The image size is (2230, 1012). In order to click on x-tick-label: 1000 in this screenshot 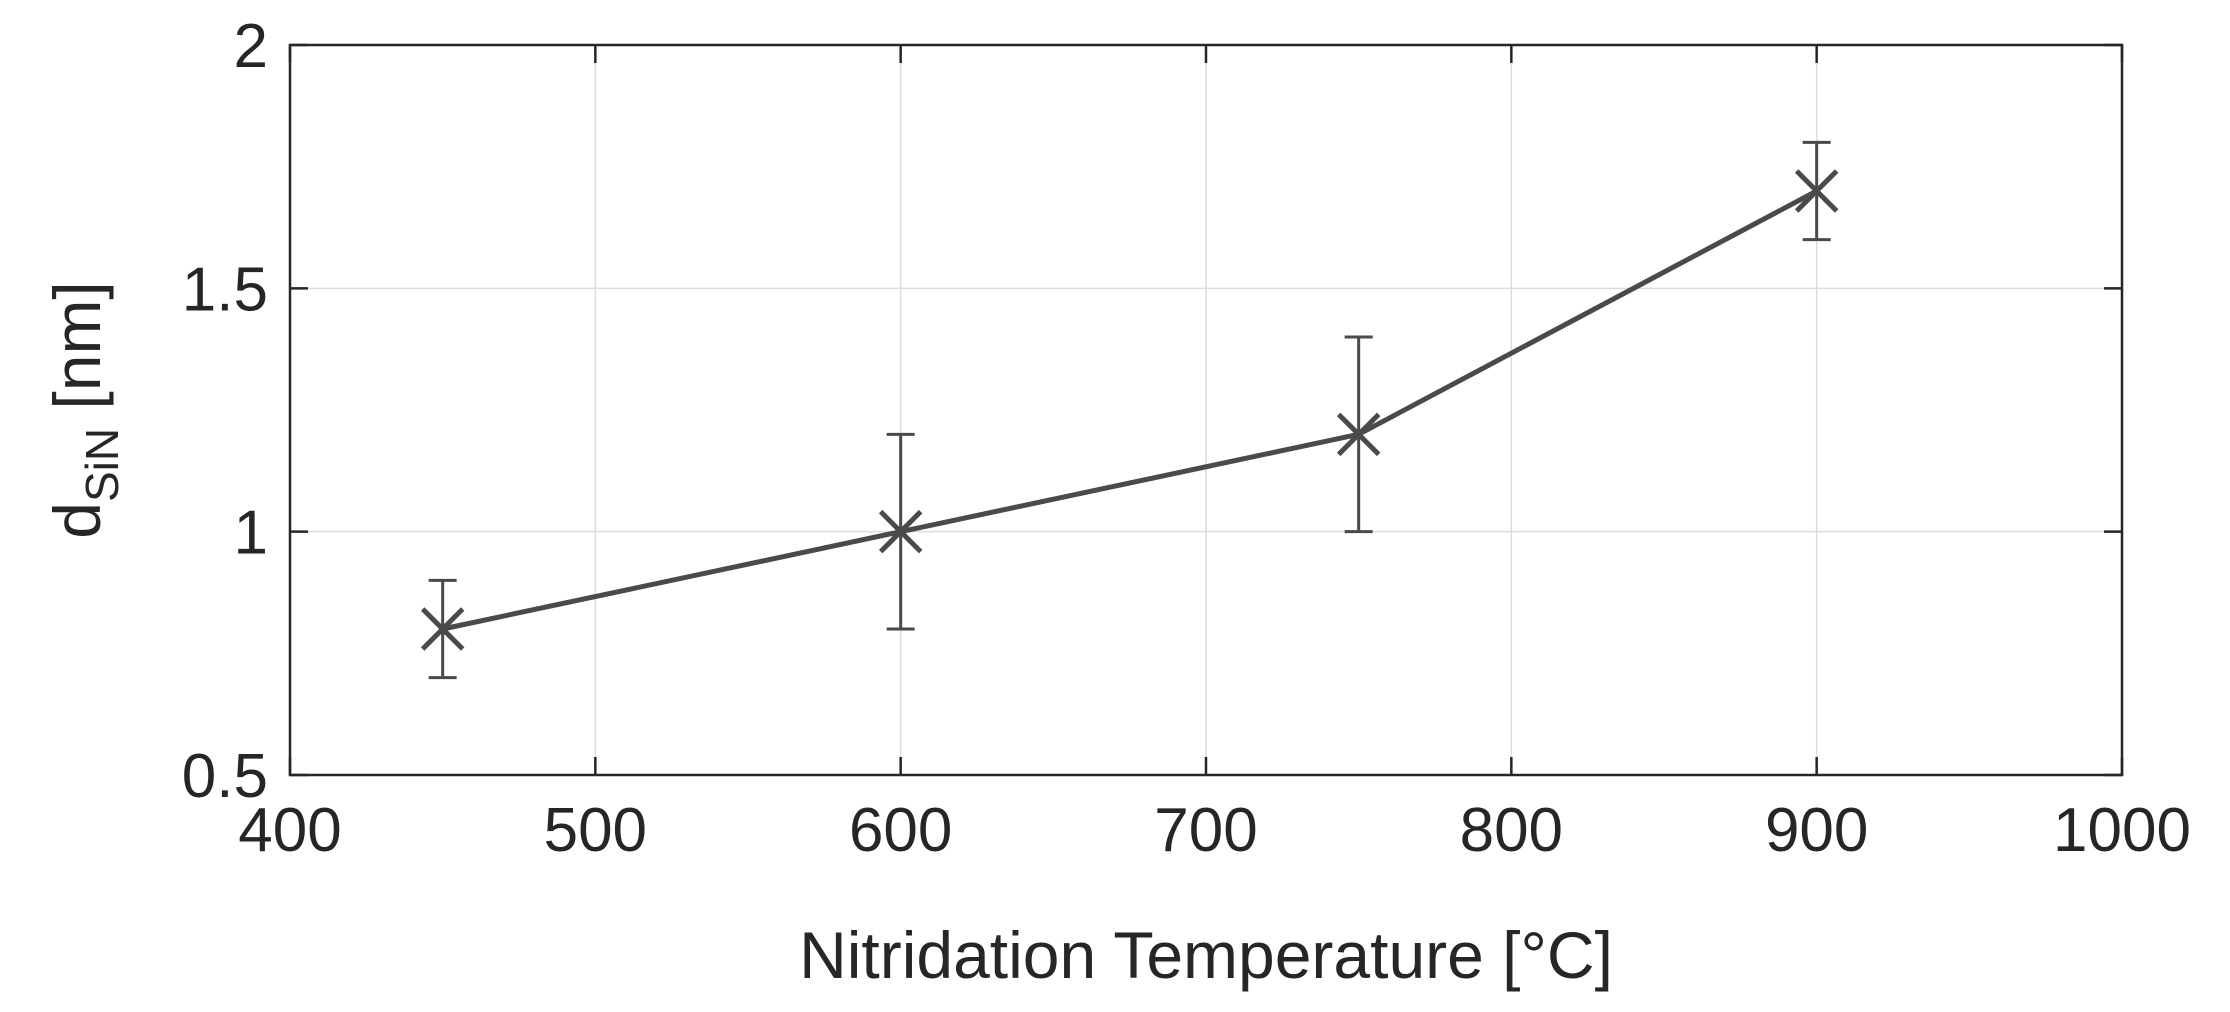, I will do `click(2122, 830)`.